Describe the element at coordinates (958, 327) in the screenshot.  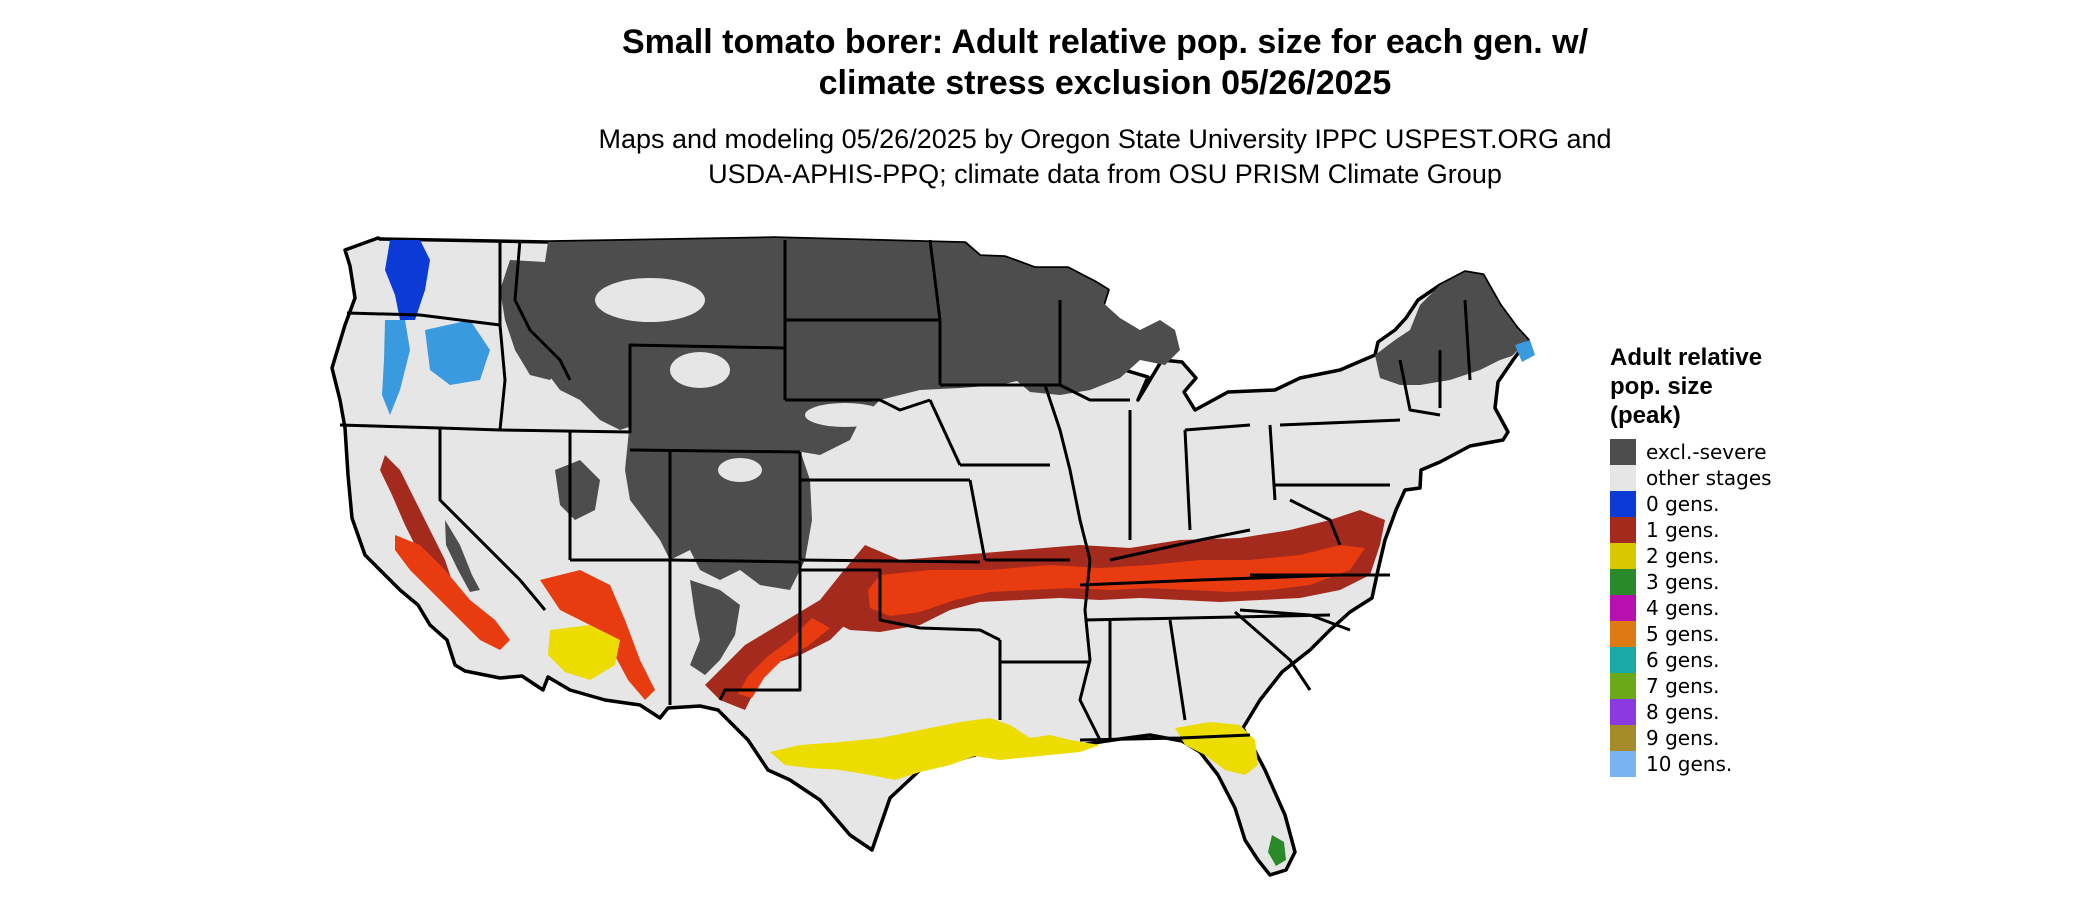
I see `zero-gen-regions` at that location.